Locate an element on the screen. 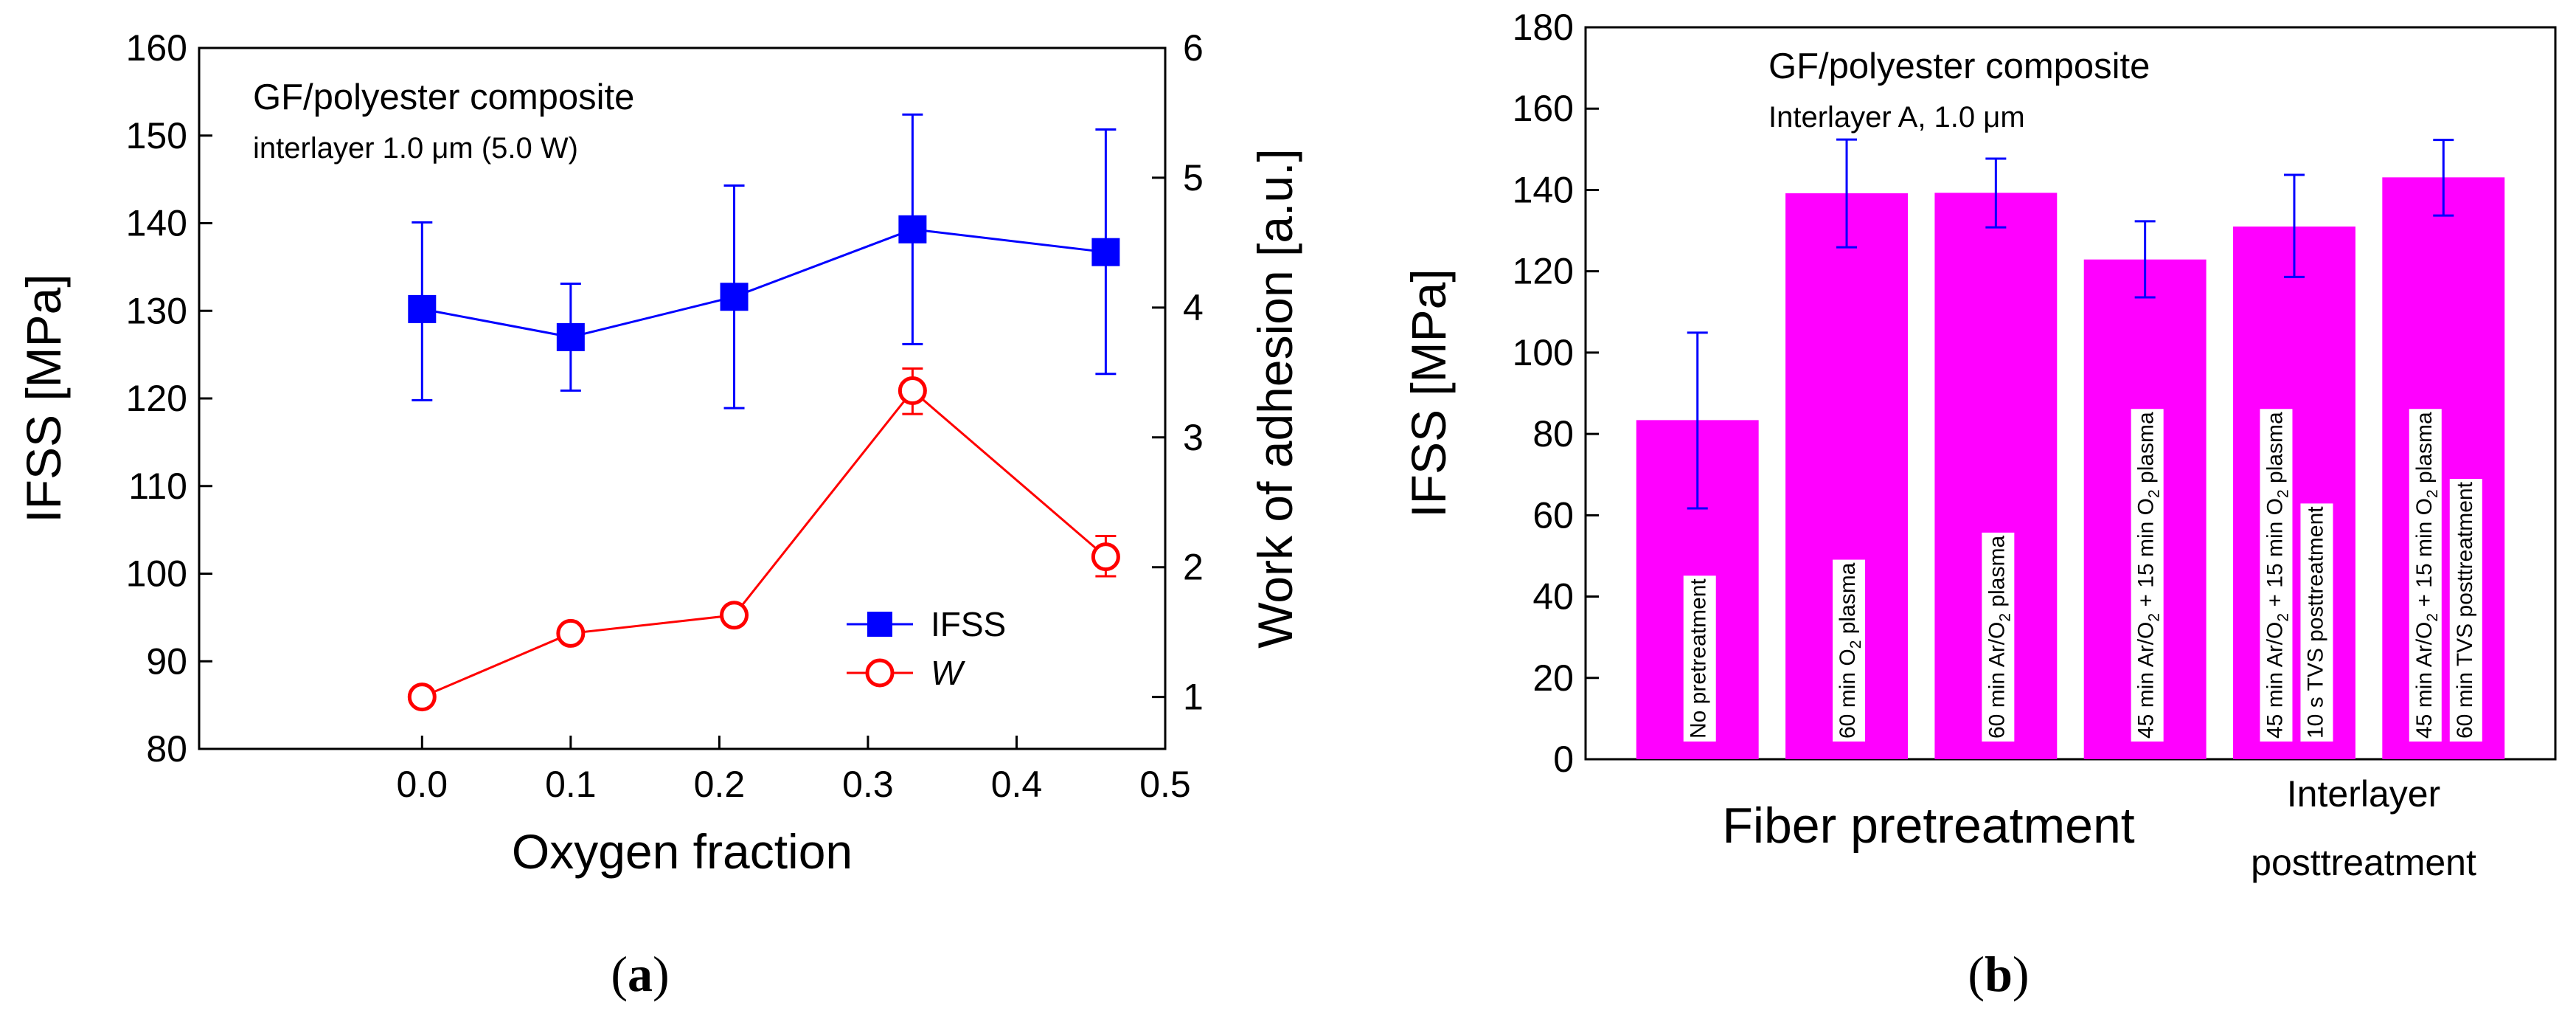 This screenshot has height=1016, width=2576. bar-label-text: 60 min O is located at coordinates (1848, 694).